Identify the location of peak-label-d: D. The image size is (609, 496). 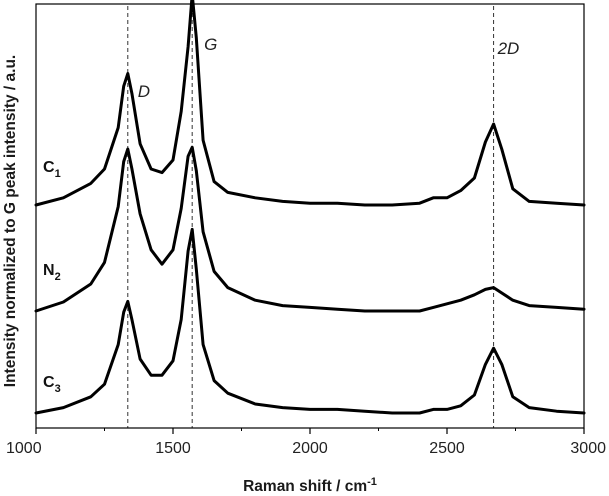
(144, 91).